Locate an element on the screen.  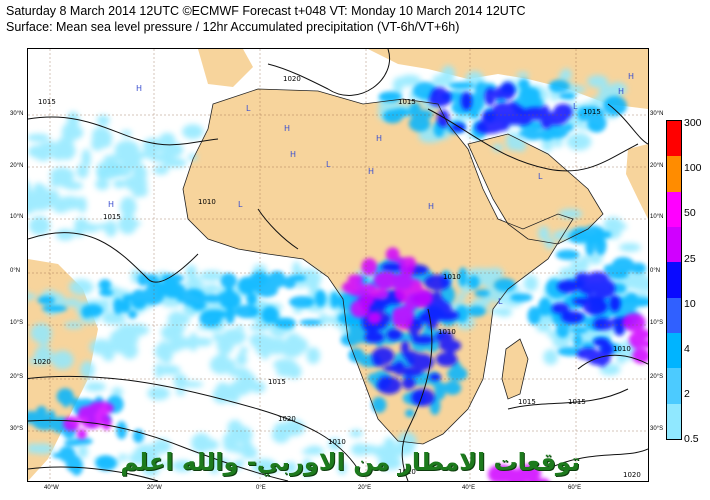
lat-tick-left: 30°N is located at coordinates (17, 114).